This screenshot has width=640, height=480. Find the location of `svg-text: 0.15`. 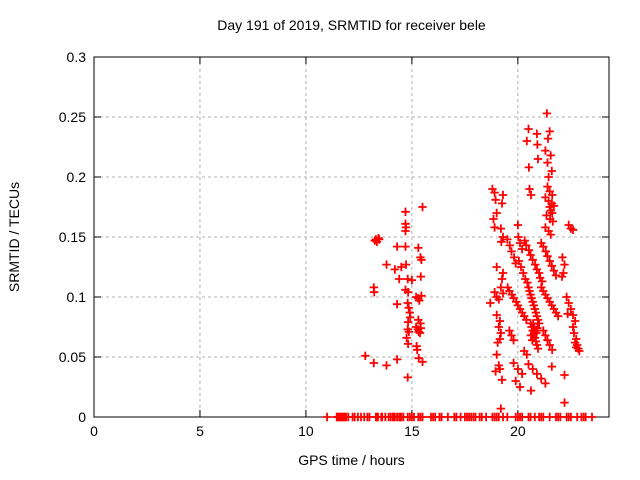

svg-text: 0.15 is located at coordinates (72, 237).